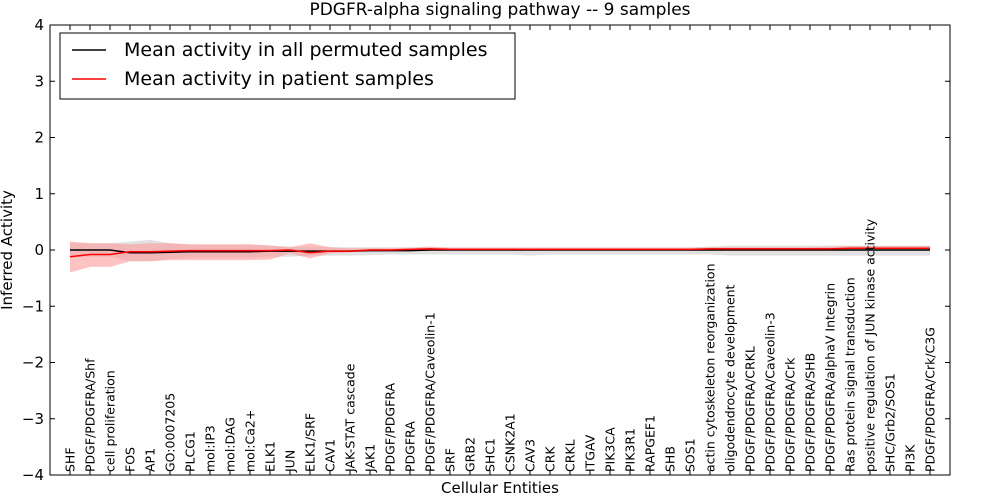 This screenshot has height=500, width=1000. What do you see at coordinates (39, 194) in the screenshot?
I see `y-tick-label: 1` at bounding box center [39, 194].